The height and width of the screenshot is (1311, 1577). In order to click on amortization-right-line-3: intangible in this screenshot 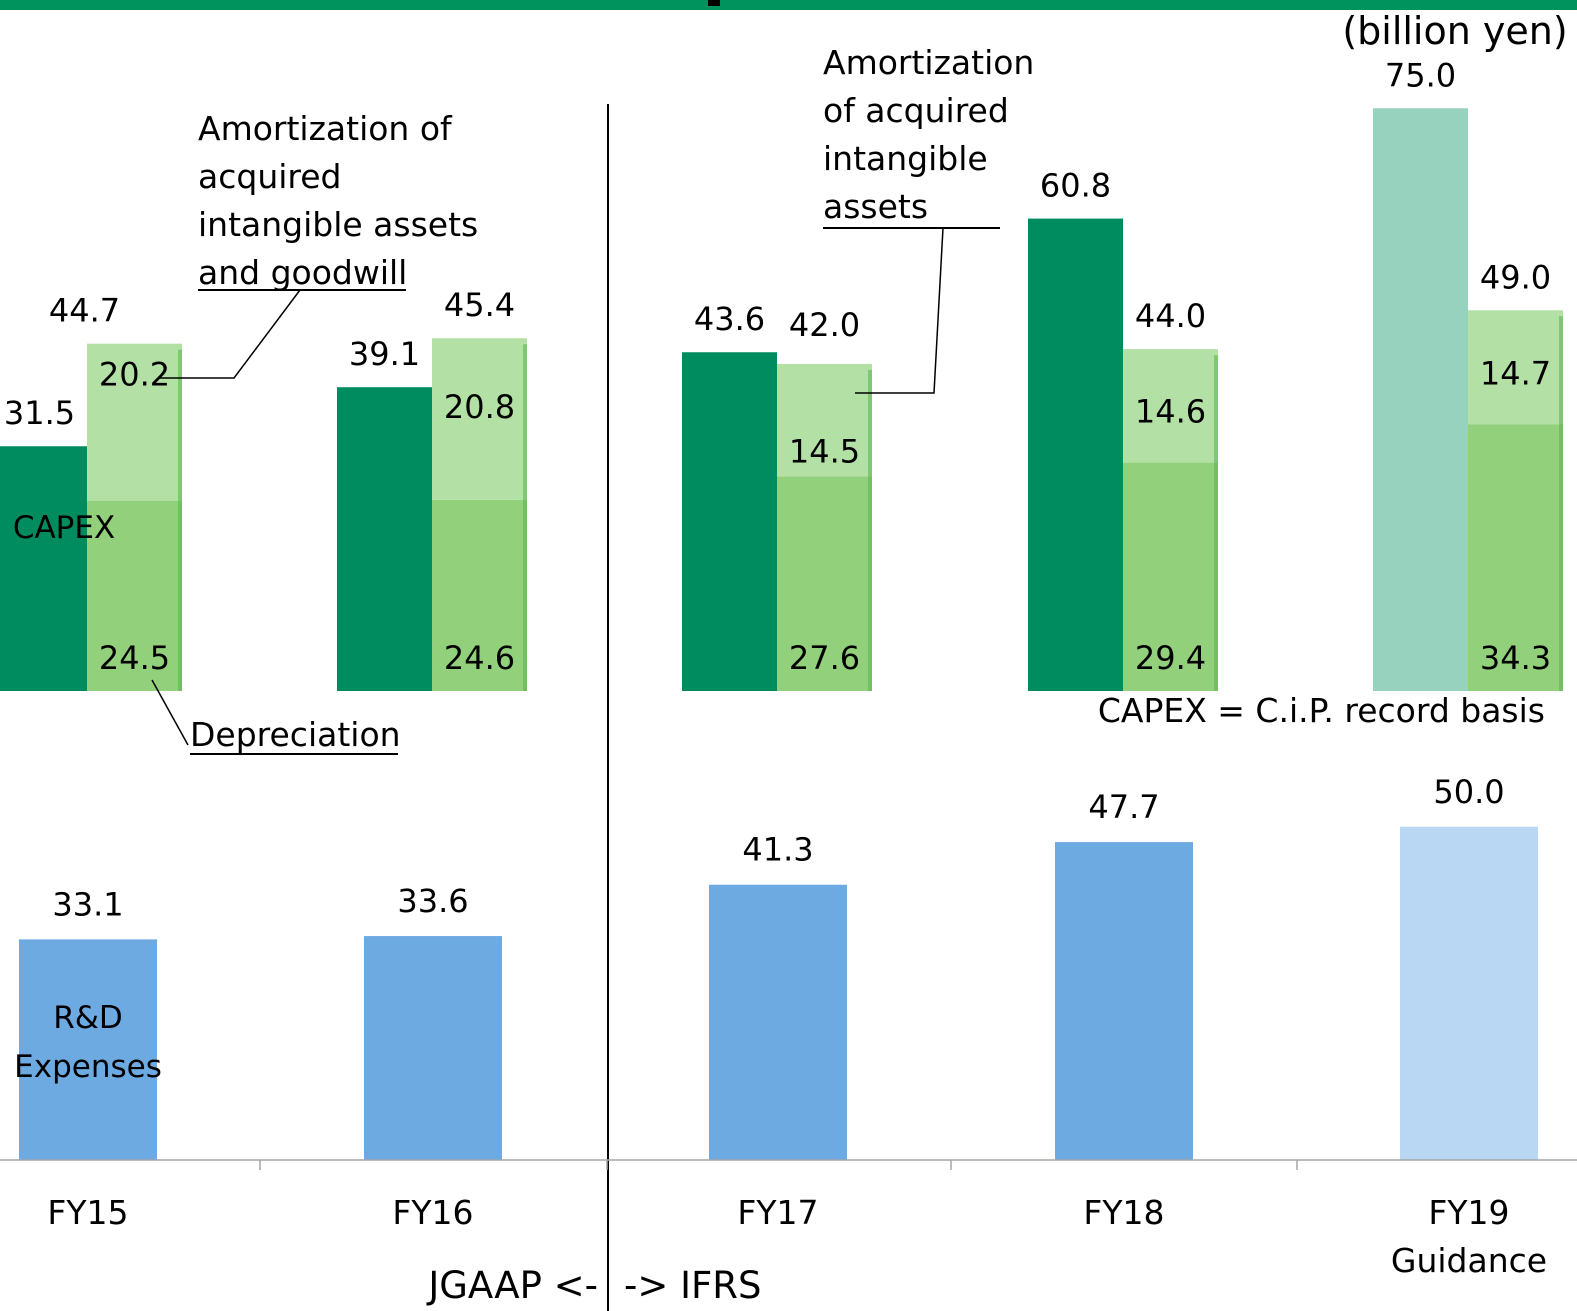, I will do `click(905, 158)`.